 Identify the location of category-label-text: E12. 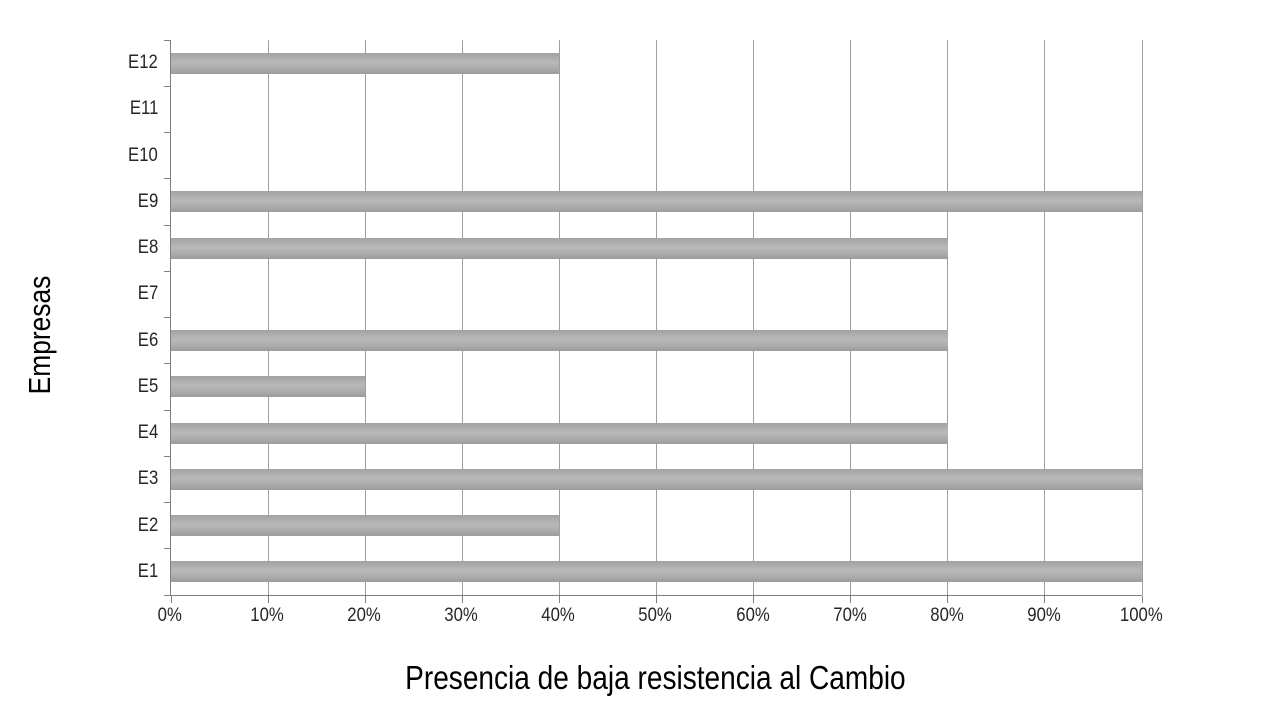
(143, 63).